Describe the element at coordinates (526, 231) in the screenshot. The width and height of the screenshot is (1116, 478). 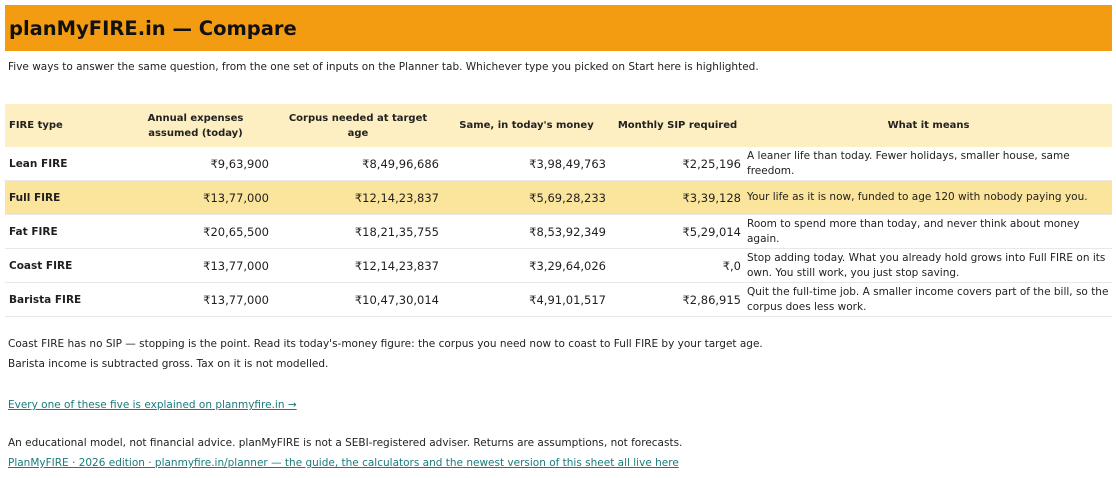
I see `todays-money-cell: ₹8,53,92,349` at that location.